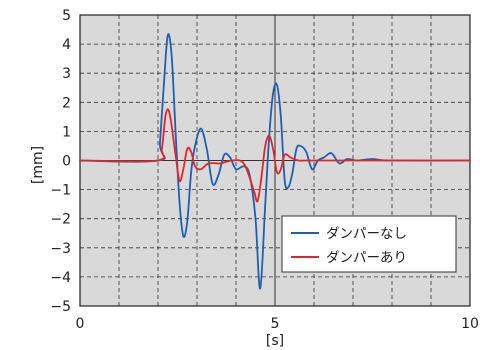 The height and width of the screenshot is (350, 486). What do you see at coordinates (275, 341) in the screenshot?
I see `x-axis-label: [s]` at bounding box center [275, 341].